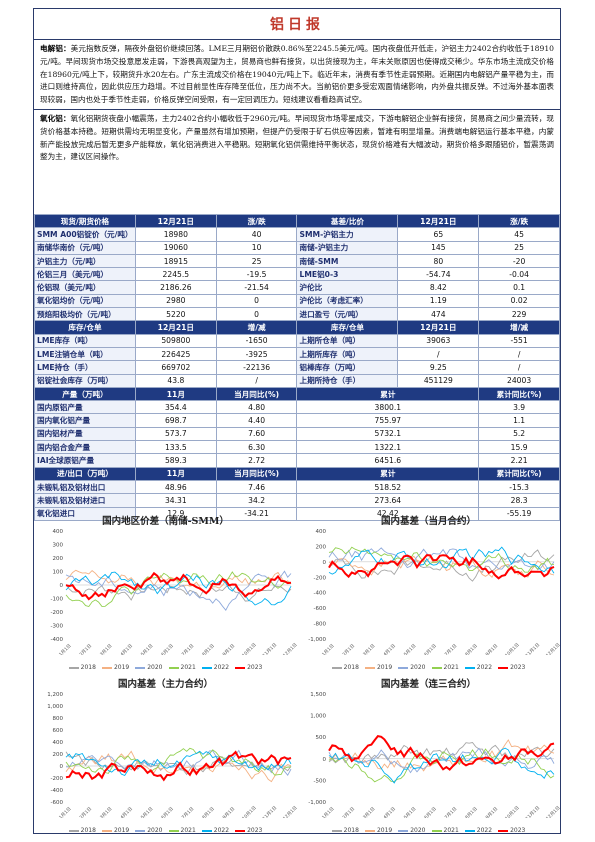  What do you see at coordinates (85, 301) in the screenshot?
I see `table-cell: 氧化铝均价（元/吨）` at bounding box center [85, 301].